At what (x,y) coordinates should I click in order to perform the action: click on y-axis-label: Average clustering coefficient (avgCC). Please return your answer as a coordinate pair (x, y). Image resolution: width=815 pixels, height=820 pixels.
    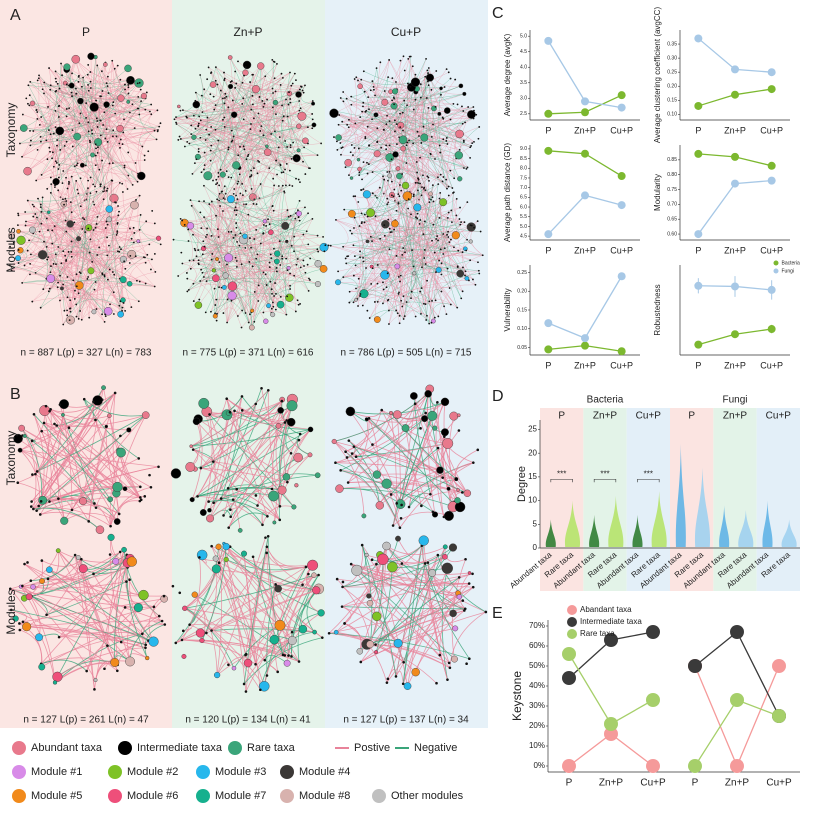
    Looking at the image, I should click on (657, 75).